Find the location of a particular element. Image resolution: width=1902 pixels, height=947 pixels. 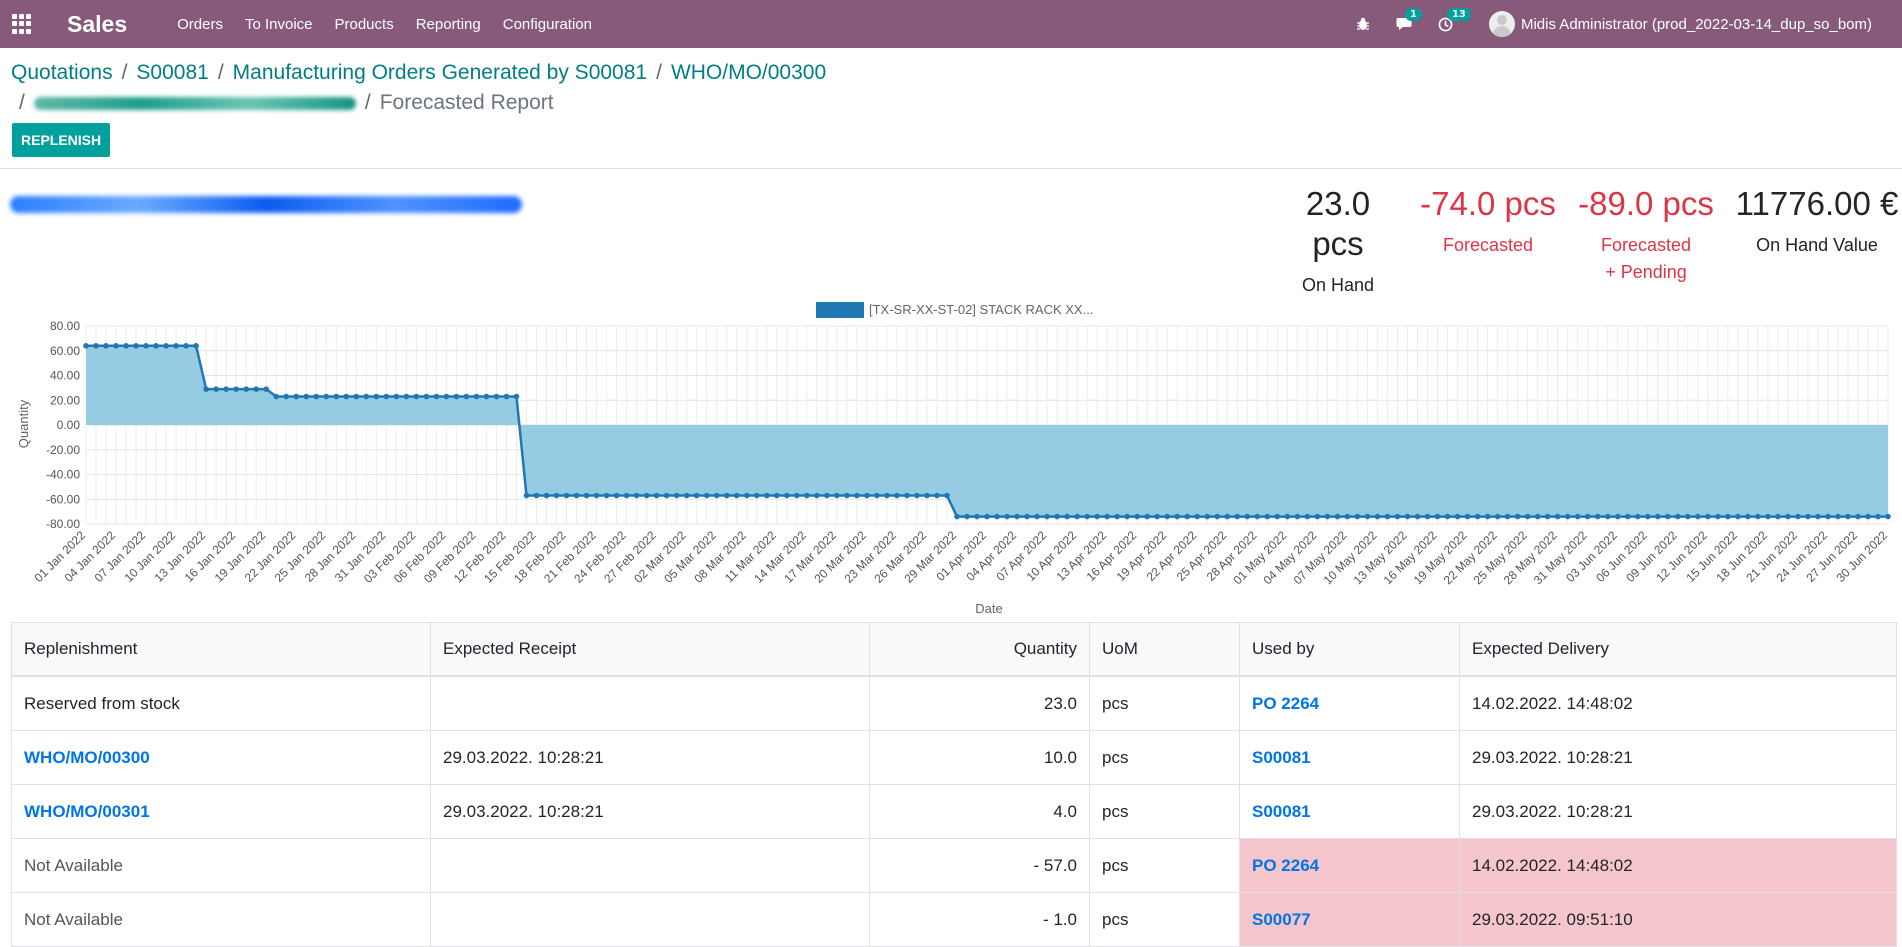

cell-delivery: 14.02.2022. 14:48:02 is located at coordinates (1678, 865).